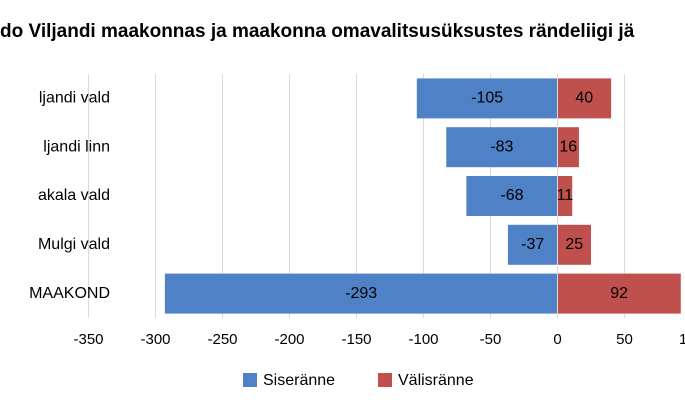  I want to click on x-tick-label: -250, so click(222, 339).